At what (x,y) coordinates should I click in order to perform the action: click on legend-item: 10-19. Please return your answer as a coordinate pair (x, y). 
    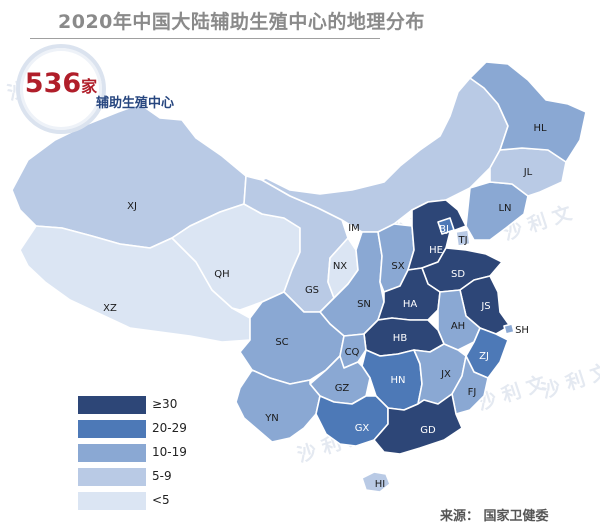
    Looking at the image, I should click on (158, 456).